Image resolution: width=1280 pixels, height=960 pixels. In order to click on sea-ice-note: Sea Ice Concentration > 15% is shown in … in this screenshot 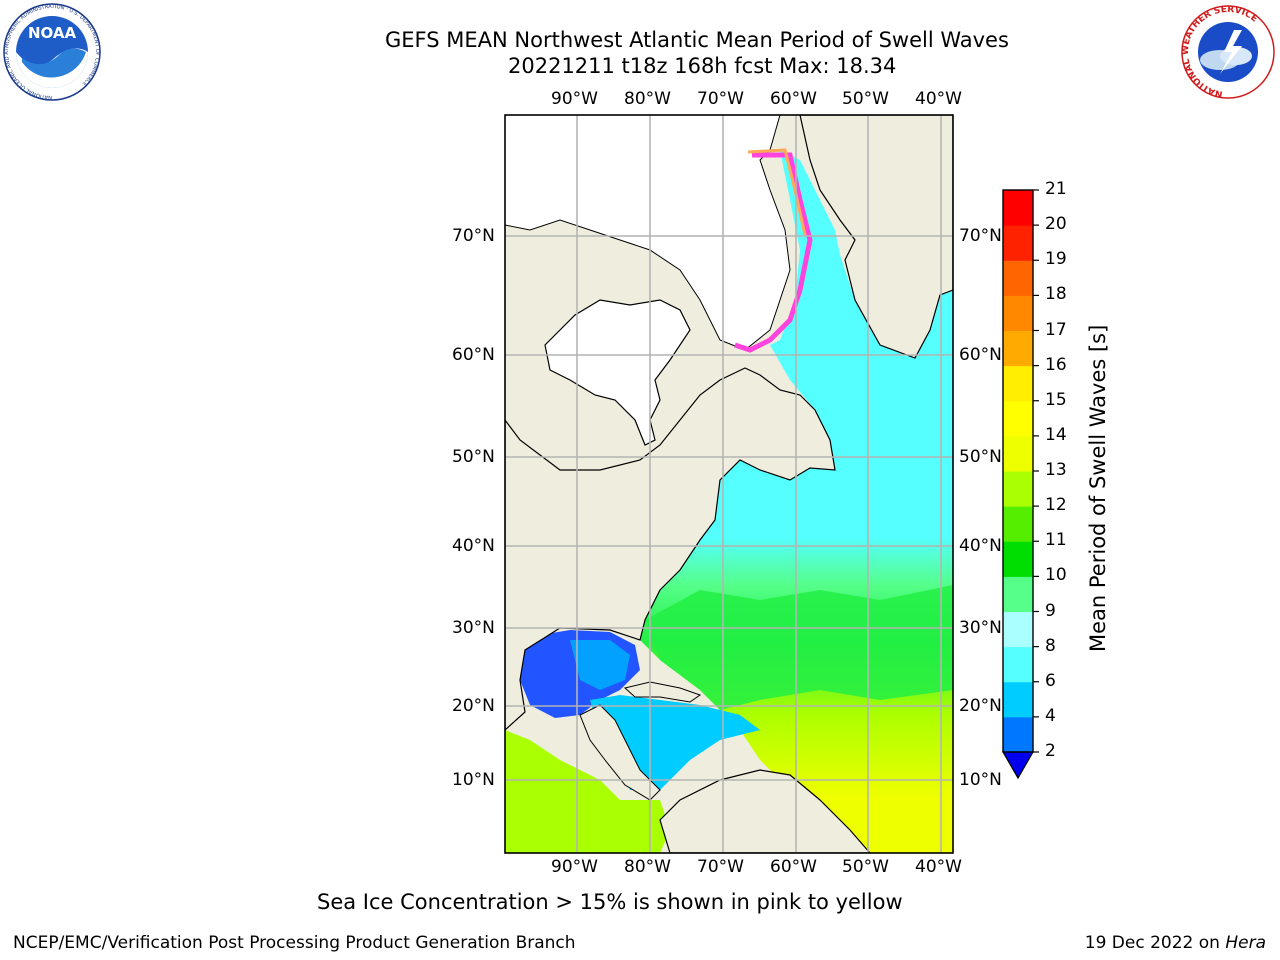, I will do `click(610, 902)`.